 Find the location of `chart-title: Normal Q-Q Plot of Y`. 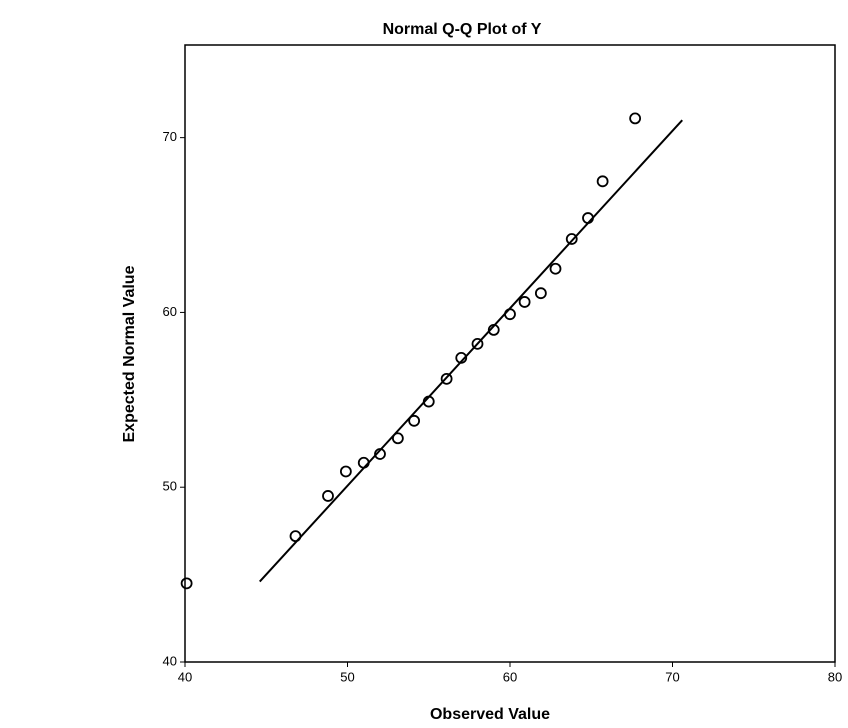

chart-title: Normal Q-Q Plot of Y is located at coordinates (462, 29).